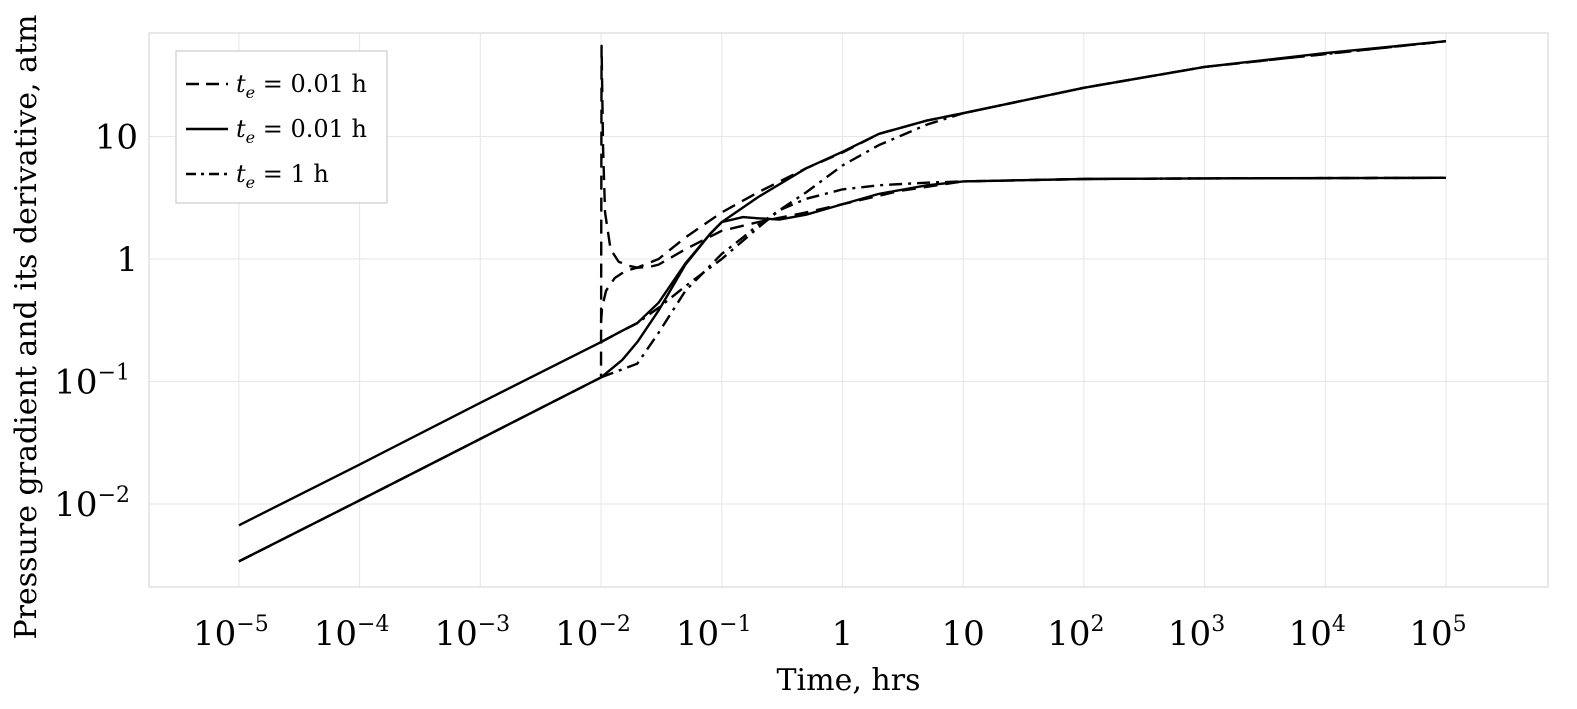 The height and width of the screenshot is (709, 1577). I want to click on y-tick-label-1: 10⁻¹, so click(92, 381).